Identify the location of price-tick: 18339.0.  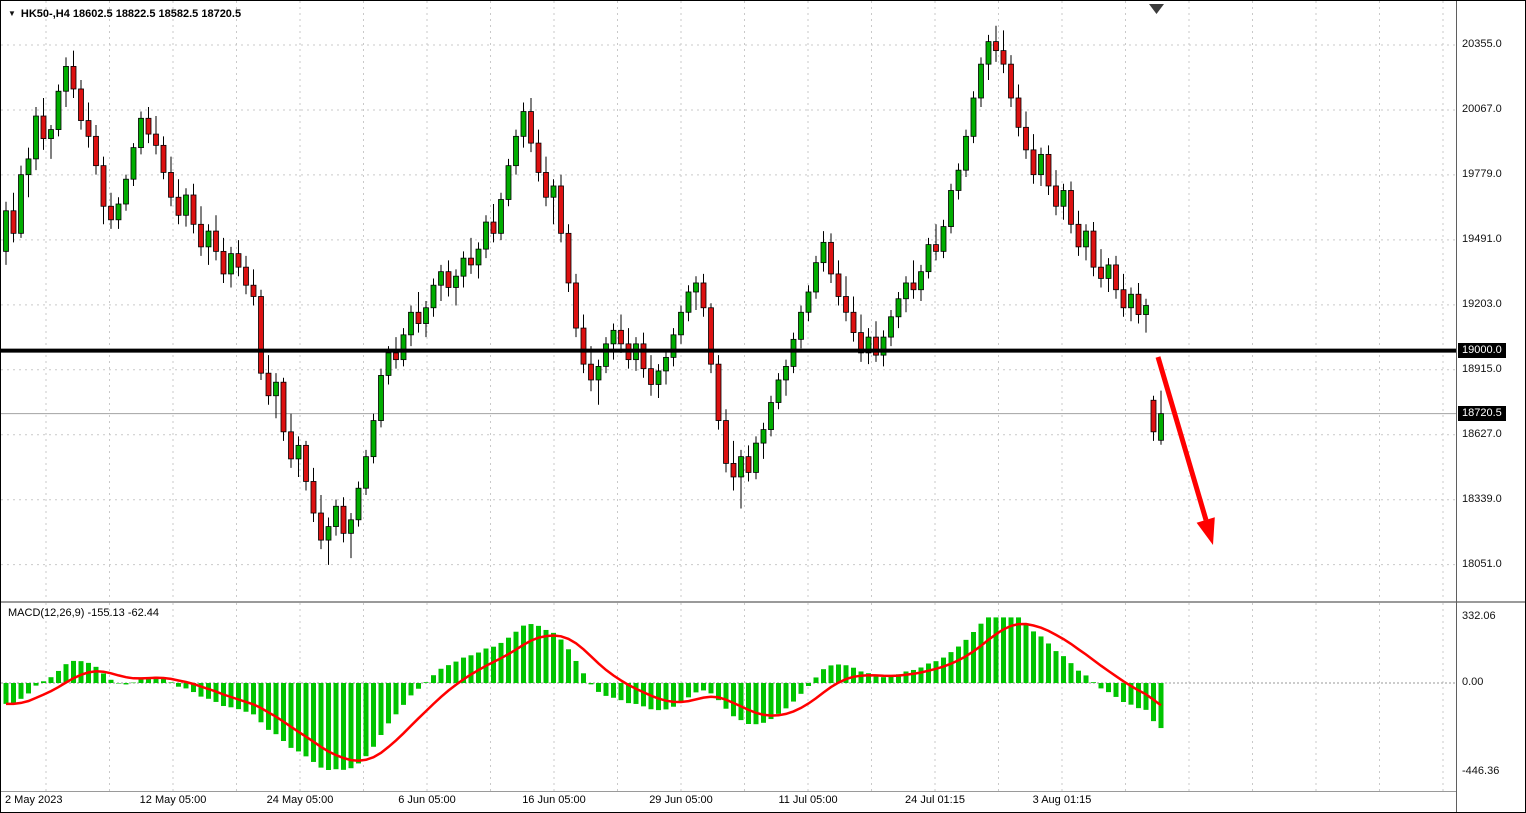
(1482, 498).